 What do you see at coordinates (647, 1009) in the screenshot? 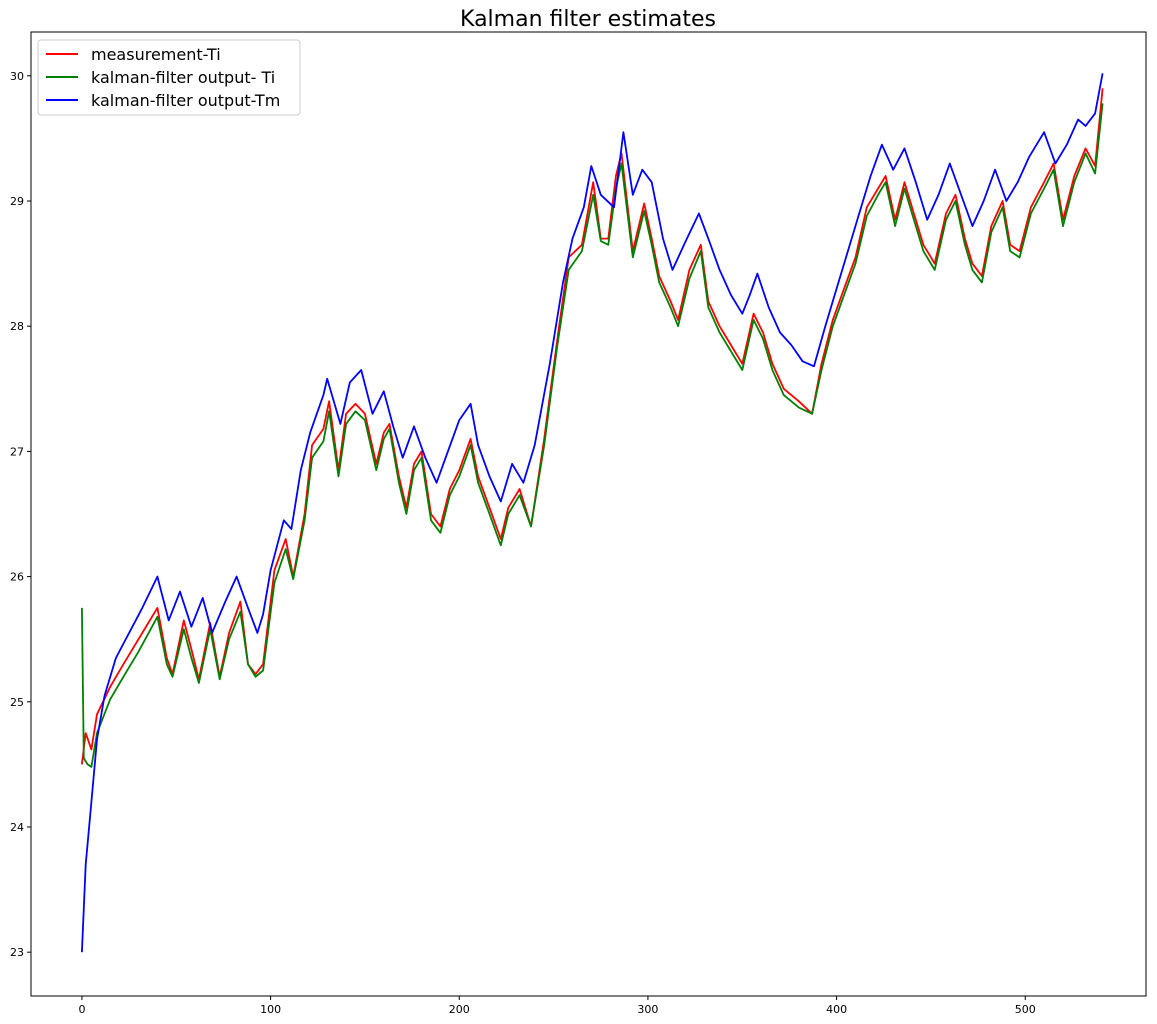
I see `x-tick-label: 300` at bounding box center [647, 1009].